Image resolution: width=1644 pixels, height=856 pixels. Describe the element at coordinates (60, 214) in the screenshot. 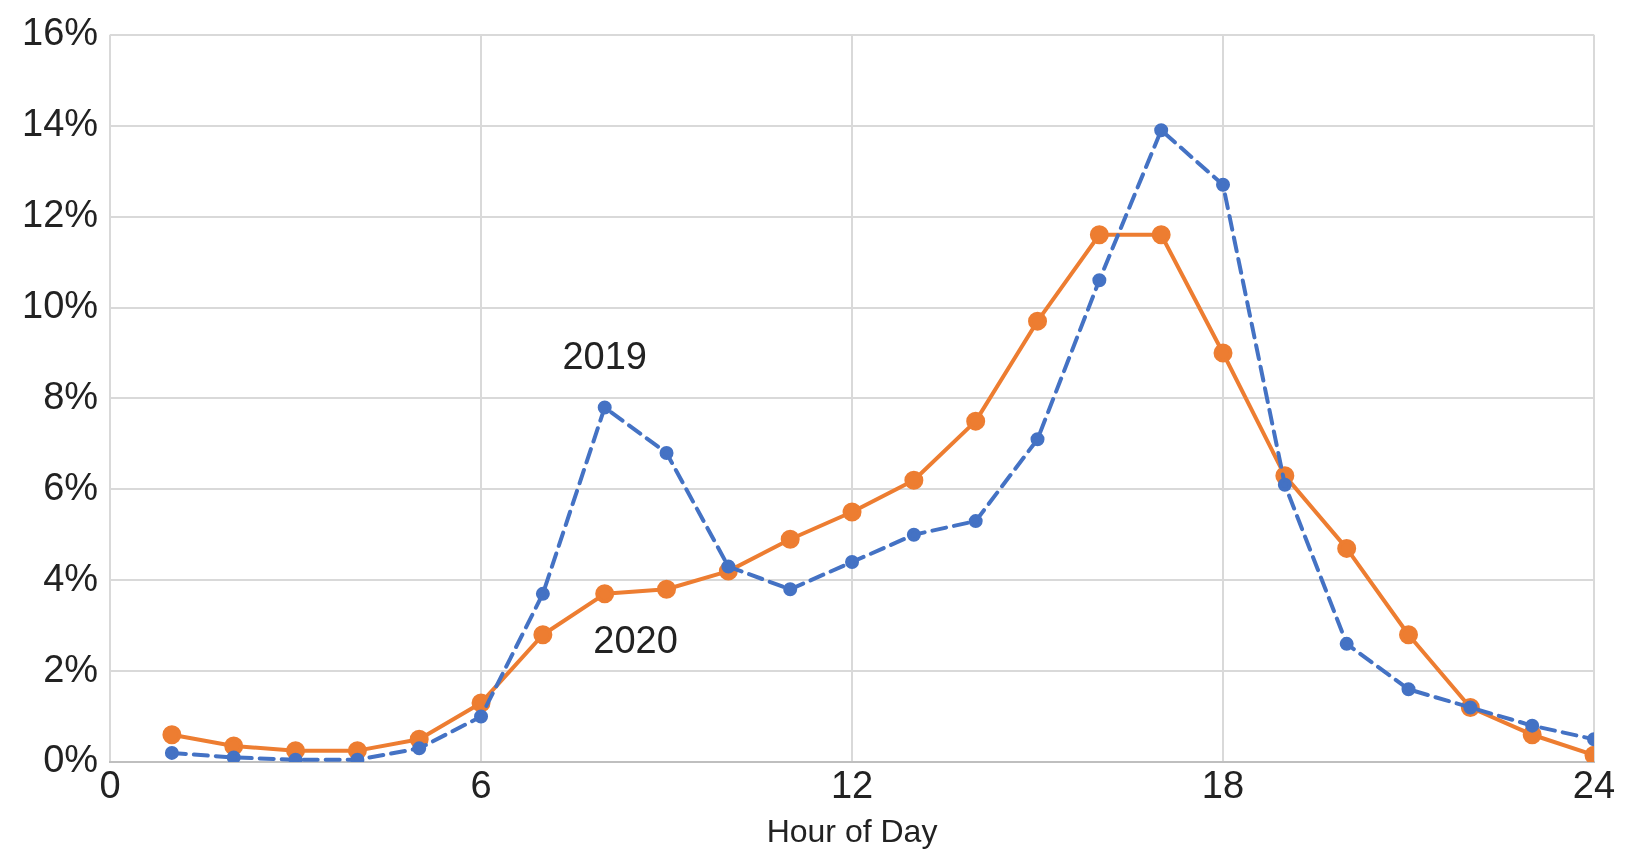

I see `y-tick-label: 12%` at that location.